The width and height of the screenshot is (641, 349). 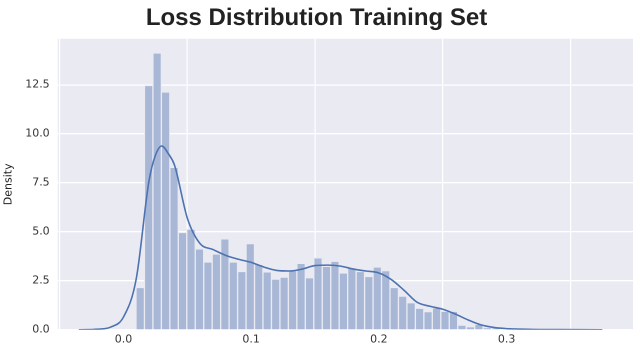 I want to click on y-tick-label: 10.0, so click(x=37, y=133).